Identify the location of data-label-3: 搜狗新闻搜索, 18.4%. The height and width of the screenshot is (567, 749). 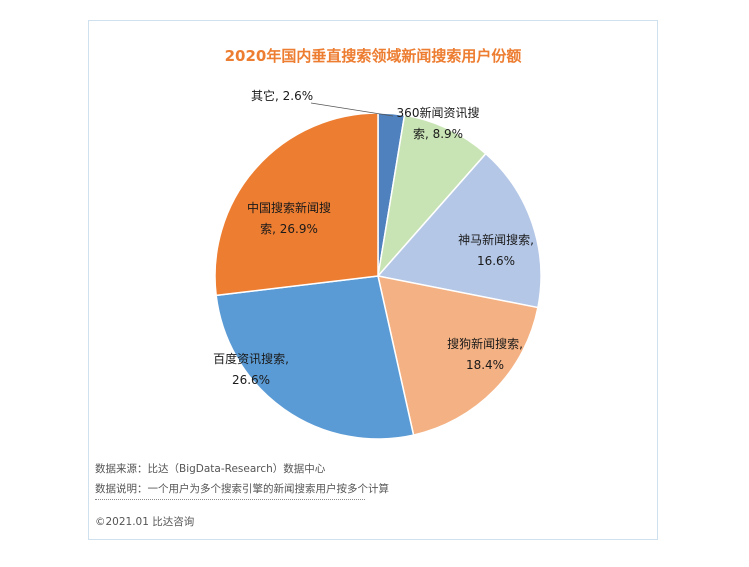
(485, 354).